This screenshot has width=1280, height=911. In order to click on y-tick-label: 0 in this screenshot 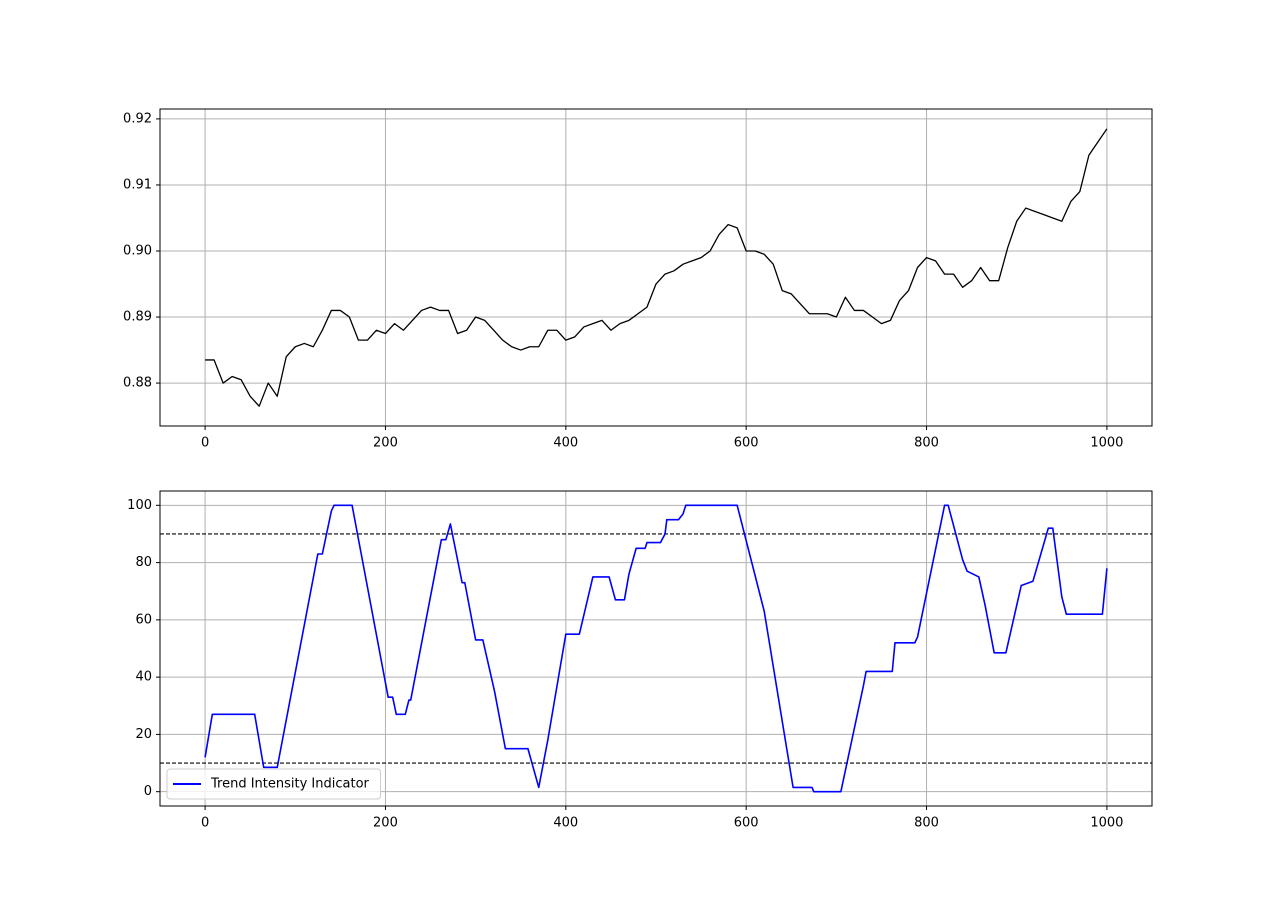, I will do `click(148, 791)`.